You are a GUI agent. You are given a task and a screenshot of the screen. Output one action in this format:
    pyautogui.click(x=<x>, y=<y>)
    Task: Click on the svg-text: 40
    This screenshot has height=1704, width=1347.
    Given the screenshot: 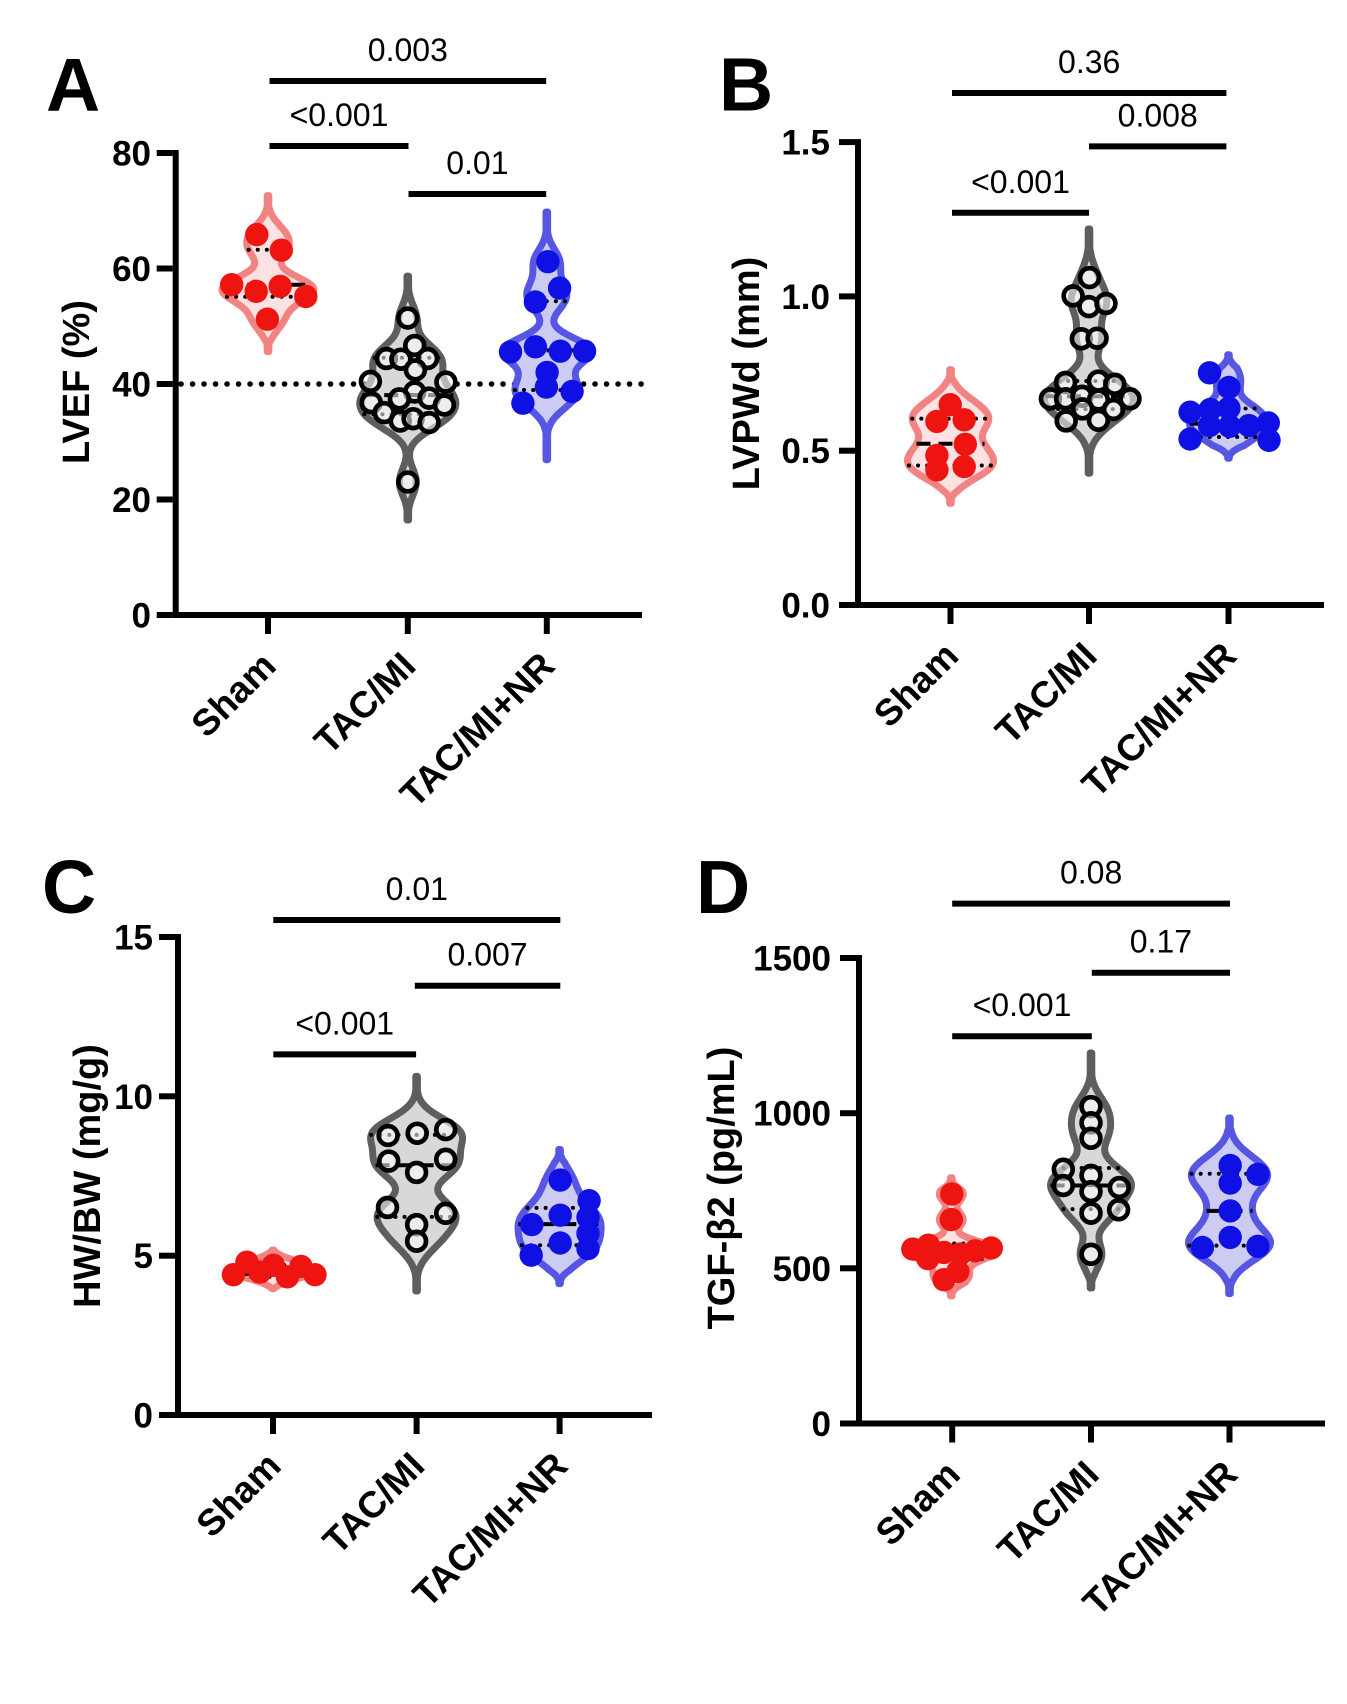 What is the action you would take?
    pyautogui.click(x=131, y=385)
    